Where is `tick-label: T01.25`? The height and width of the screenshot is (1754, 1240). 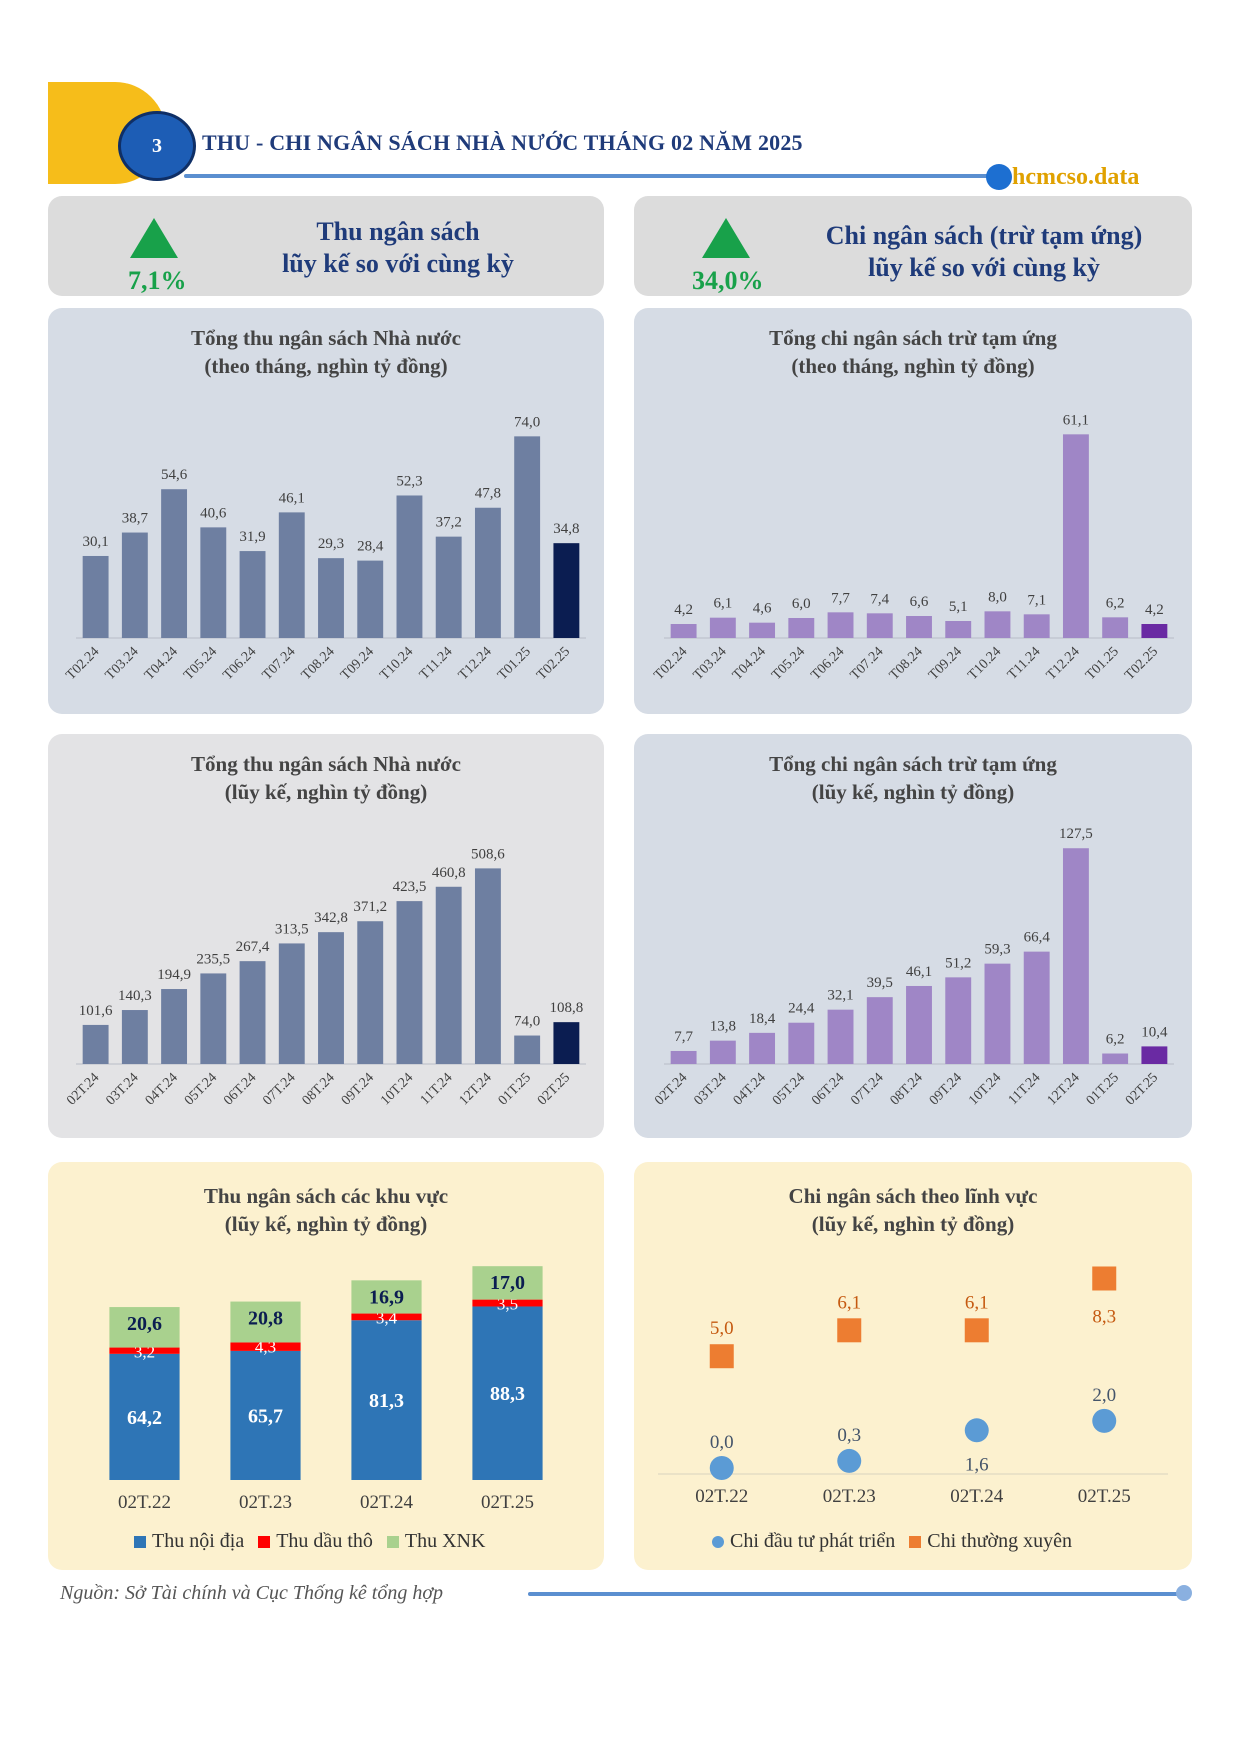 tick-label: T01.25 is located at coordinates (514, 663).